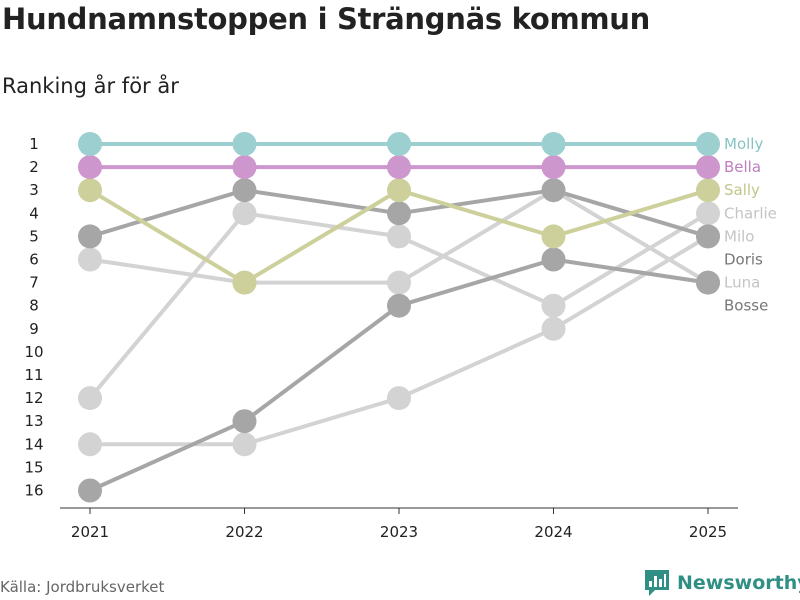  I want to click on series-label-bosse: Bosse, so click(746, 306).